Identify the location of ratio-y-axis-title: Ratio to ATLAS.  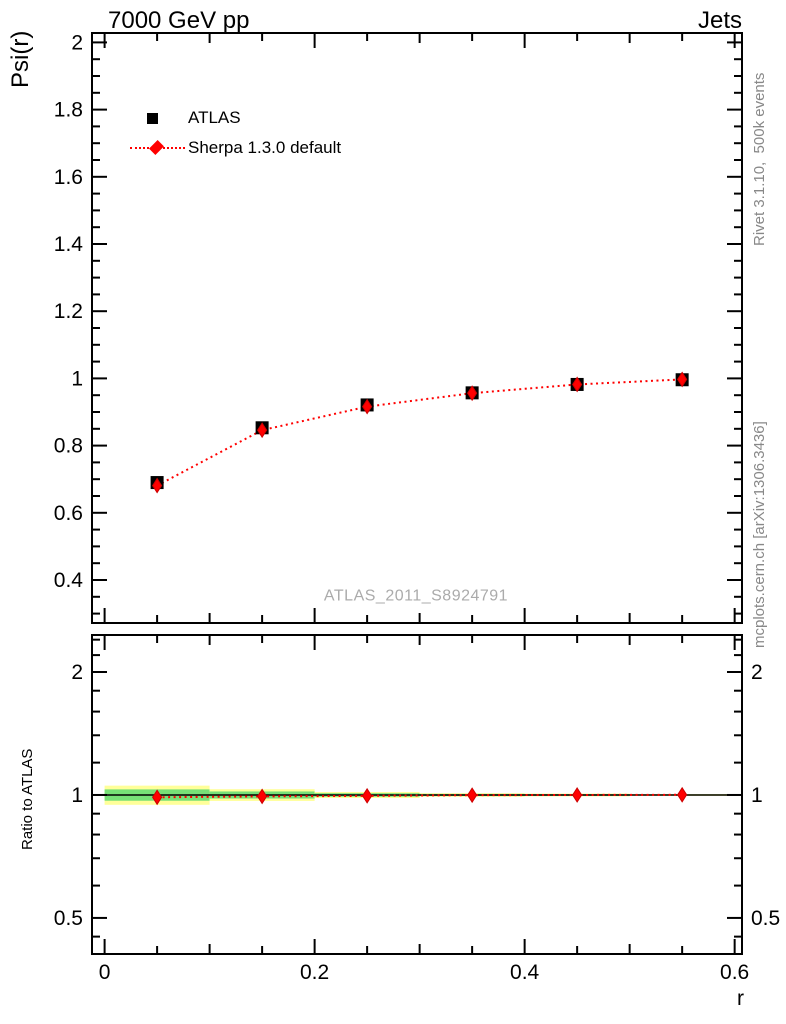
(27, 799).